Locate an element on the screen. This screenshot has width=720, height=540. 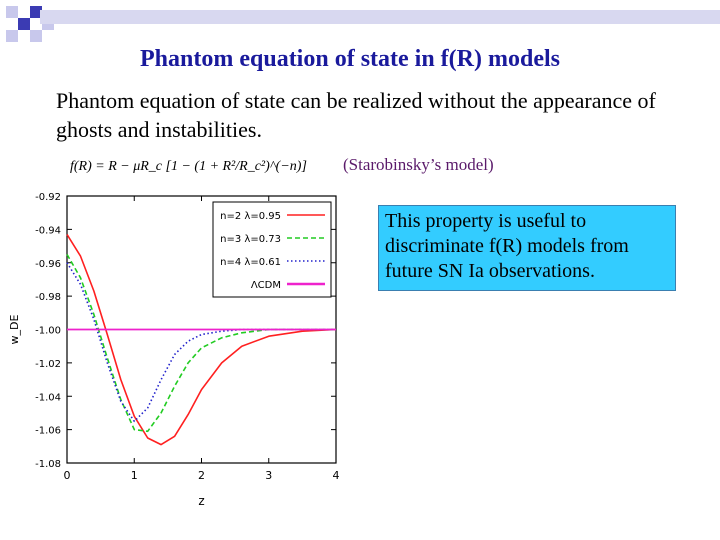
legend-box is located at coordinates (272, 249).